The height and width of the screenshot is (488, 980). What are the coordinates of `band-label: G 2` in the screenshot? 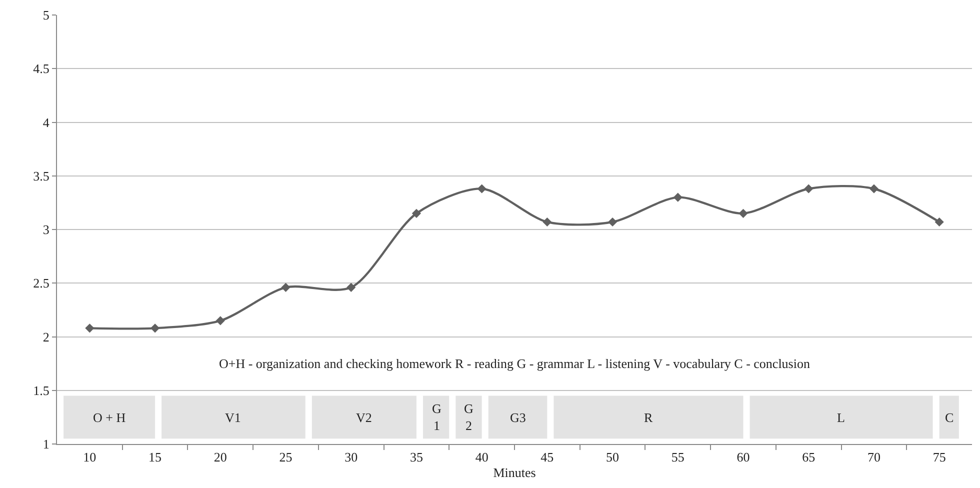 It's located at (469, 417).